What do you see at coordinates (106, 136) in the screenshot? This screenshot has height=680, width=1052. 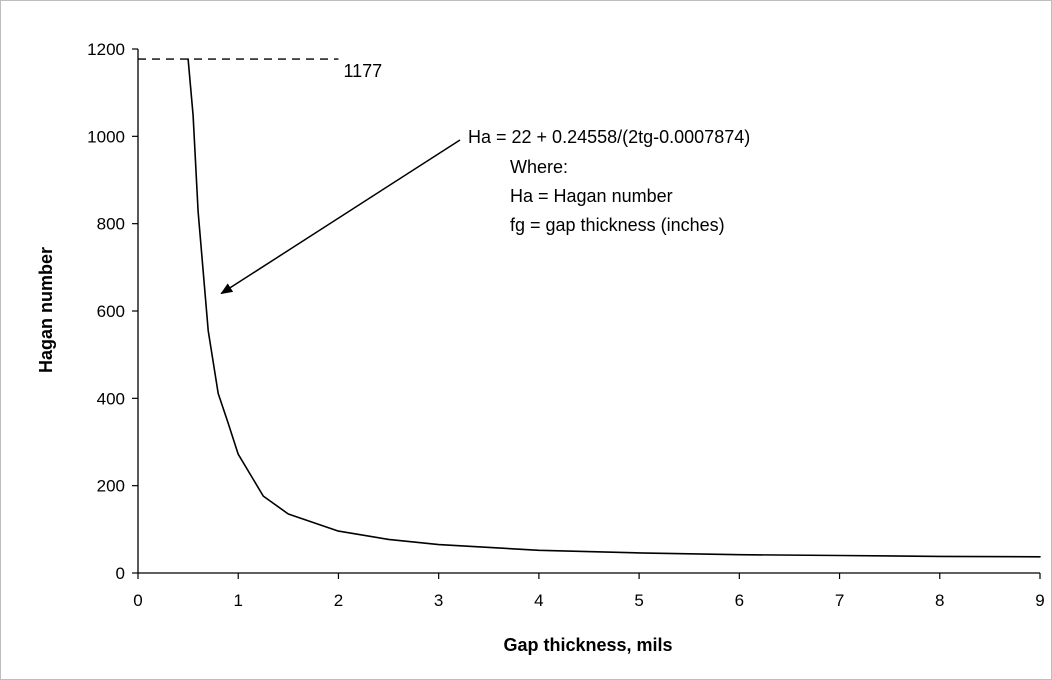 I see `y-tick-label: 1000` at bounding box center [106, 136].